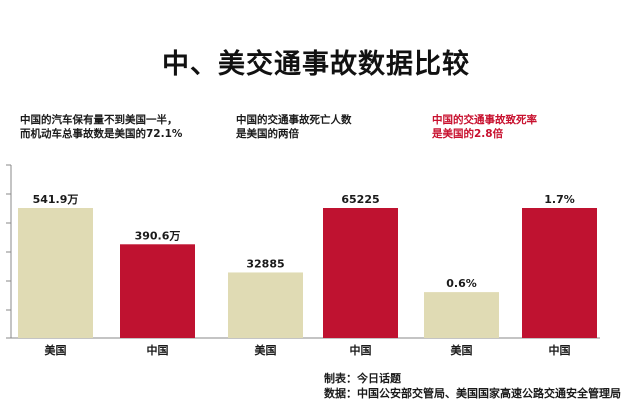 The height and width of the screenshot is (418, 632). What do you see at coordinates (559, 273) in the screenshot?
I see `bar-panel-3-china` at bounding box center [559, 273].